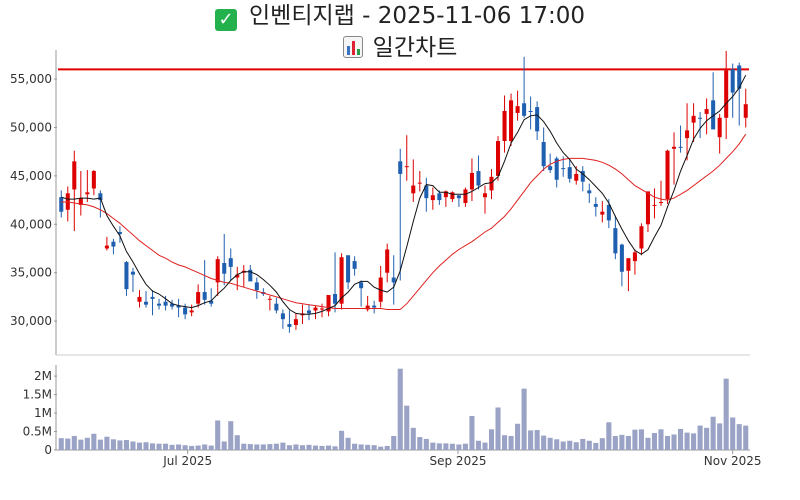 The width and height of the screenshot is (800, 500). I want to click on chart-title-text: 인벤티지랩 - 2025-11-06 17:00, so click(417, 16).